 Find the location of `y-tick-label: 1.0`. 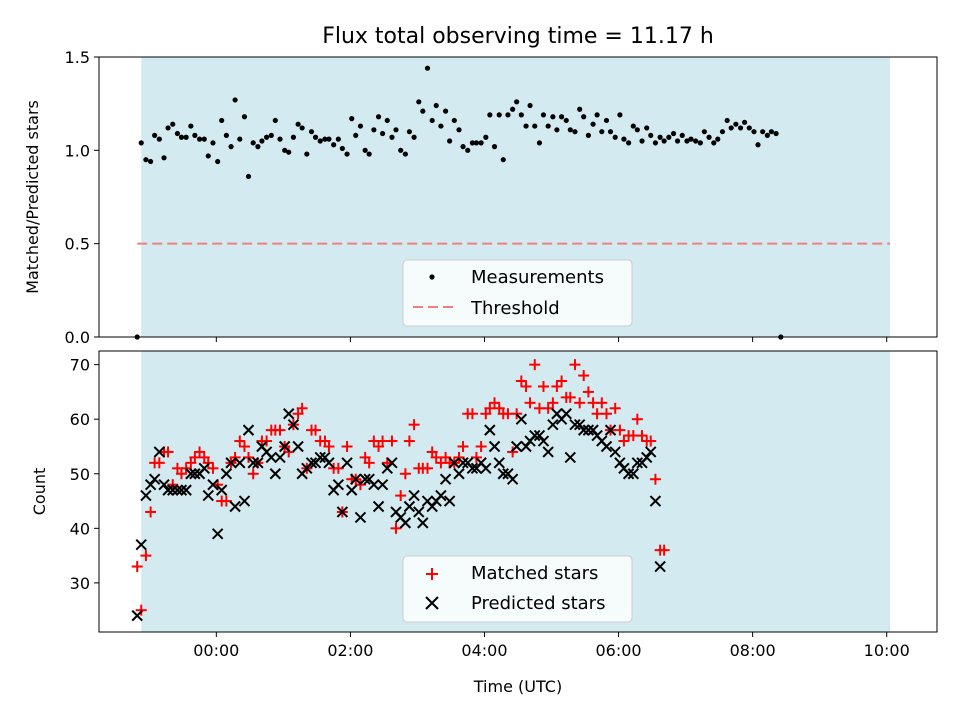

y-tick-label: 1.0 is located at coordinates (77, 150).